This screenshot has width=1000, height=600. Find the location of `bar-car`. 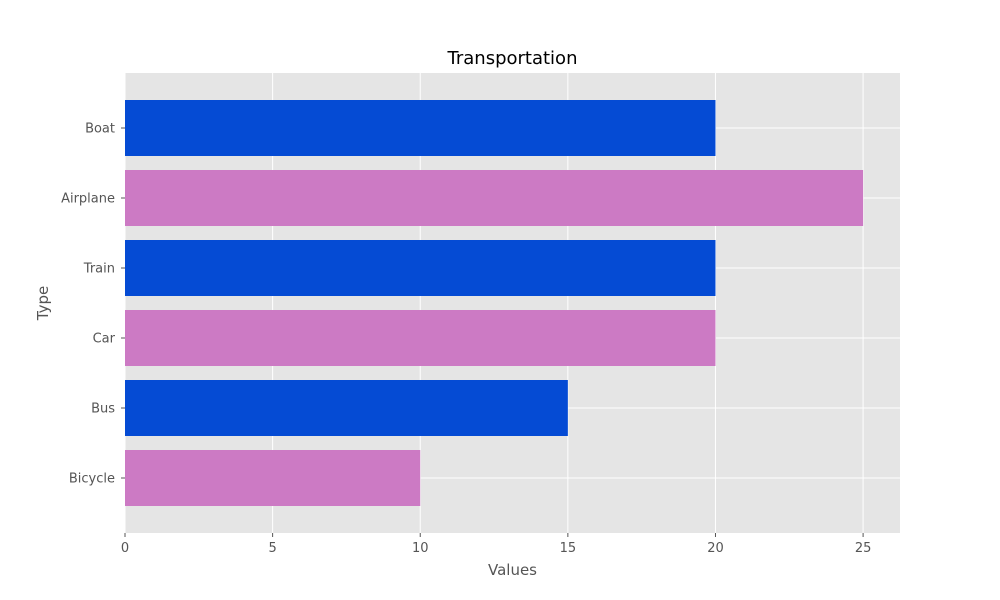

bar-car is located at coordinates (420, 338).